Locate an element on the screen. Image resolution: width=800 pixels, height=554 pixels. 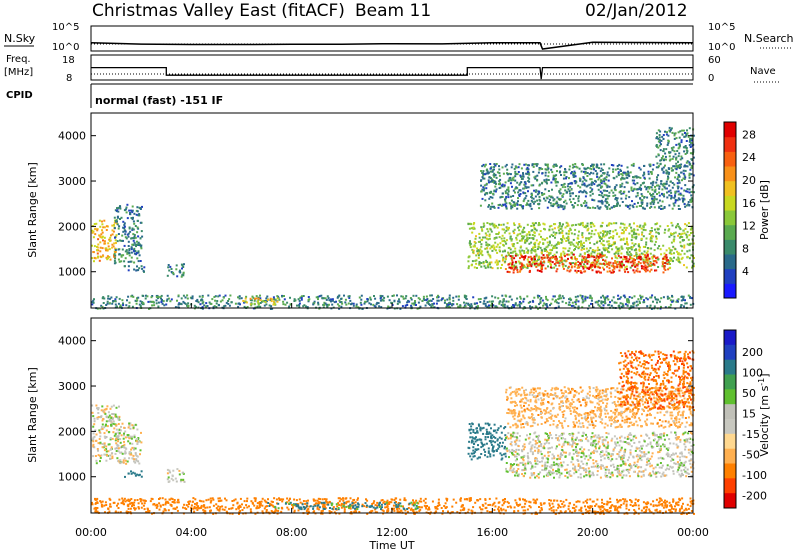
noise-tick-top-right: 10^5 is located at coordinates (721, 27).